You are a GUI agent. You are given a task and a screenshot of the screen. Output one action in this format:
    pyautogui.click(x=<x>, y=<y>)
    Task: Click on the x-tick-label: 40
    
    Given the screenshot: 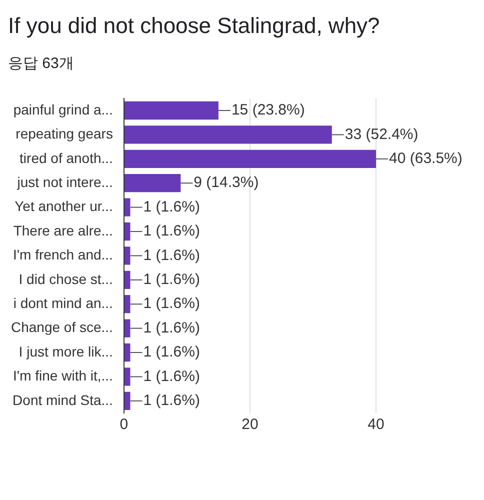 What is the action you would take?
    pyautogui.click(x=376, y=425)
    